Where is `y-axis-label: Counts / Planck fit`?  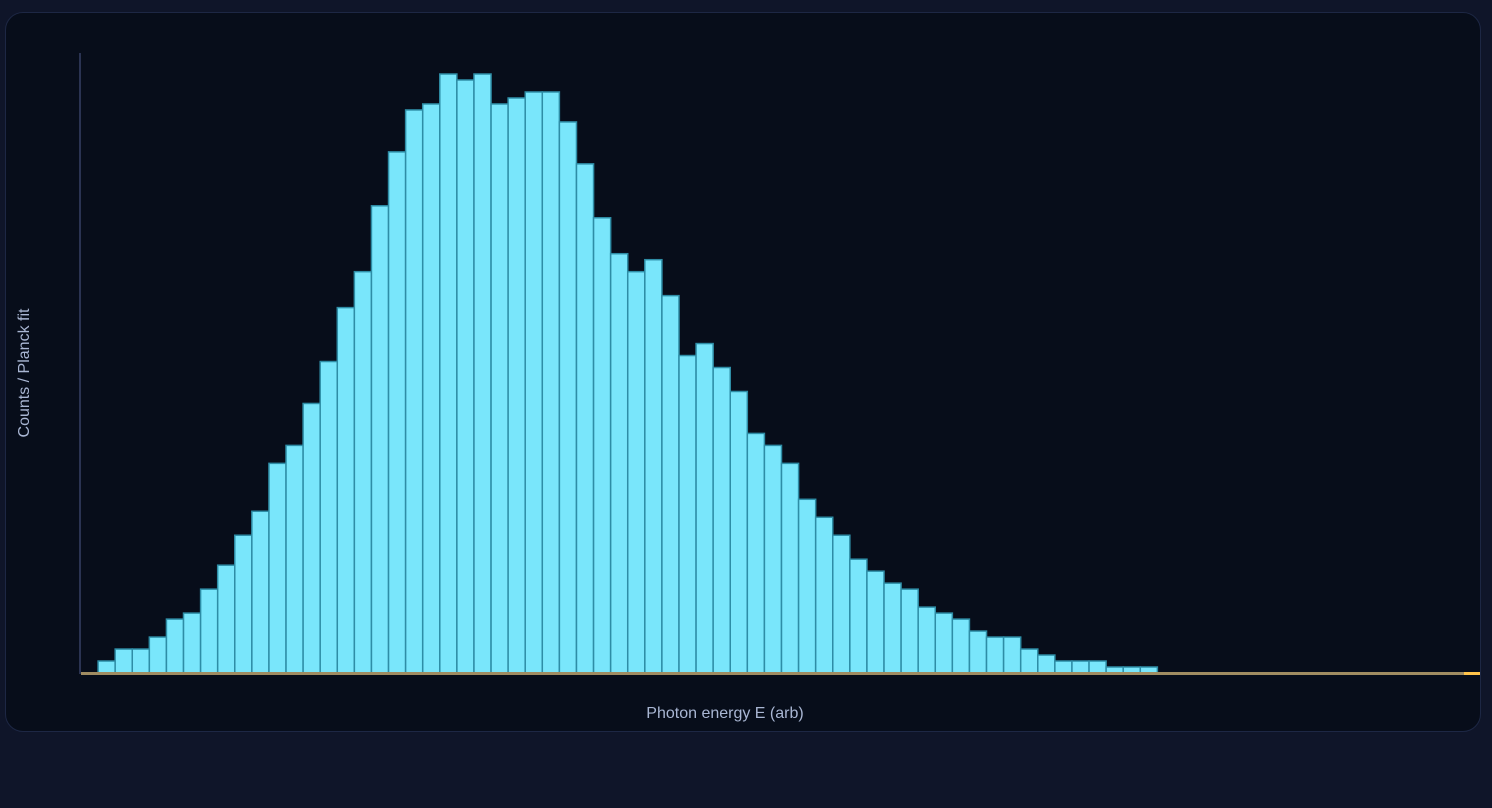
y-axis-label: Counts / Planck fit is located at coordinates (24, 373).